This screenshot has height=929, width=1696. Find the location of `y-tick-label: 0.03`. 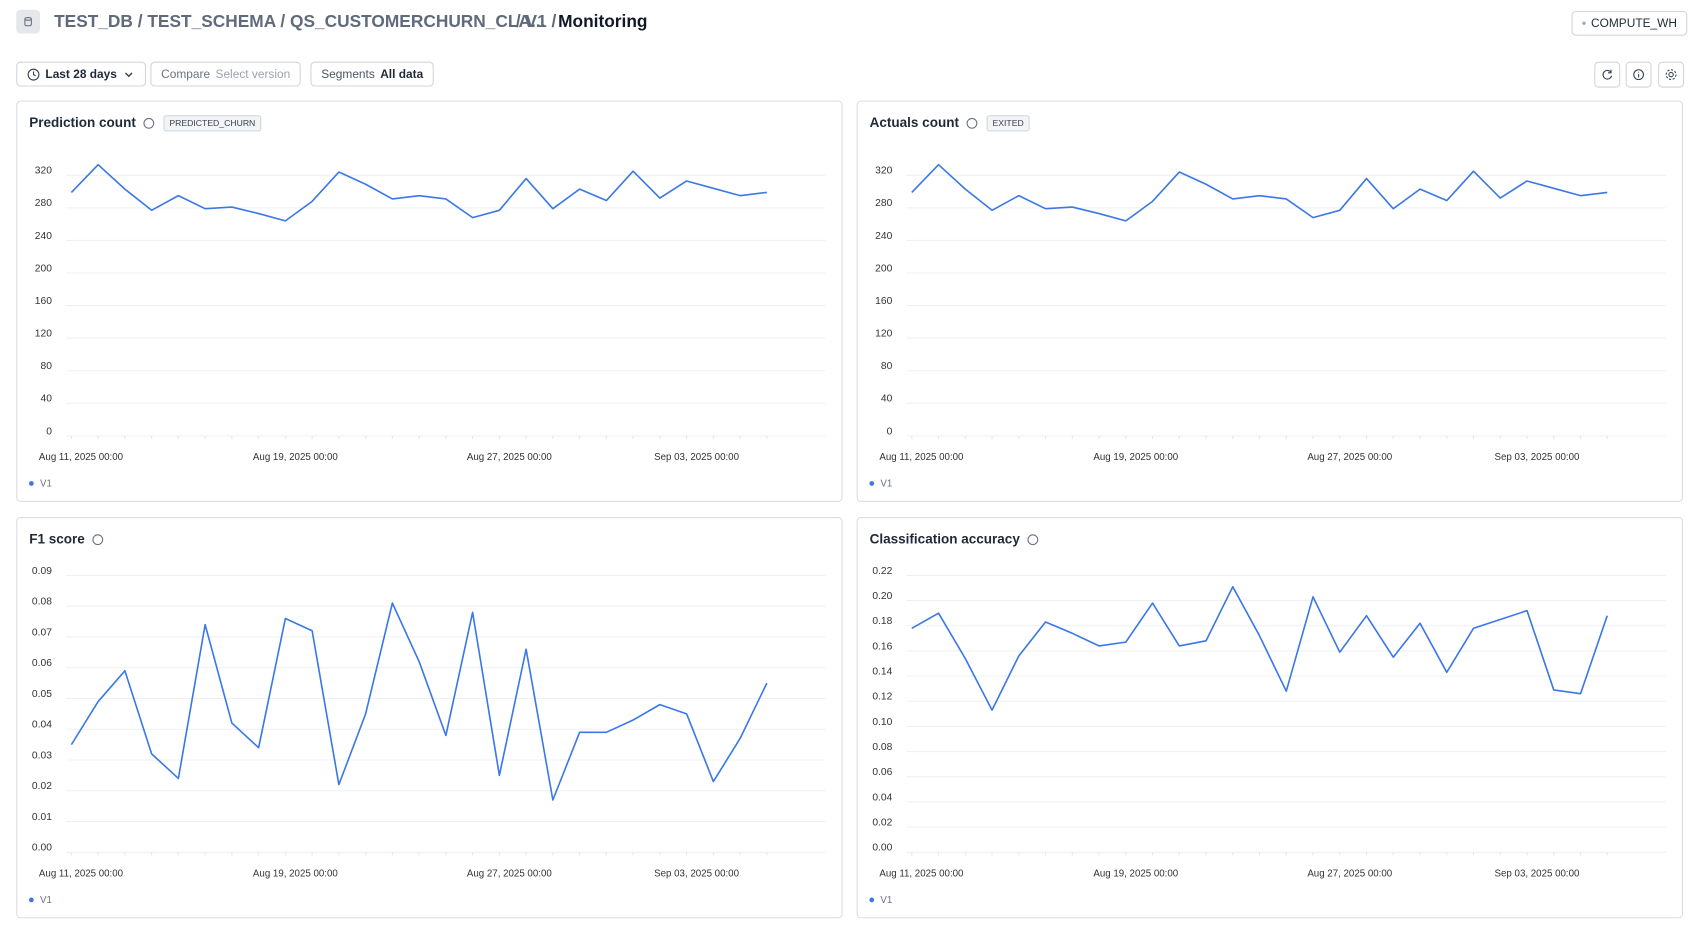

y-tick-label: 0.03 is located at coordinates (42, 755).